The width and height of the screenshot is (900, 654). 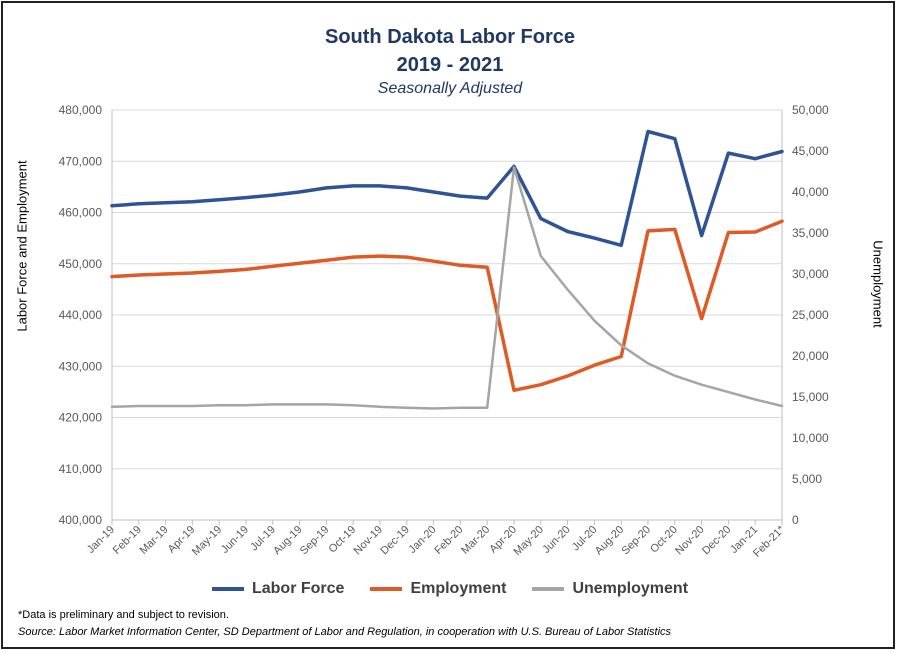 I want to click on legend-item-employment: Employment, so click(x=438, y=589).